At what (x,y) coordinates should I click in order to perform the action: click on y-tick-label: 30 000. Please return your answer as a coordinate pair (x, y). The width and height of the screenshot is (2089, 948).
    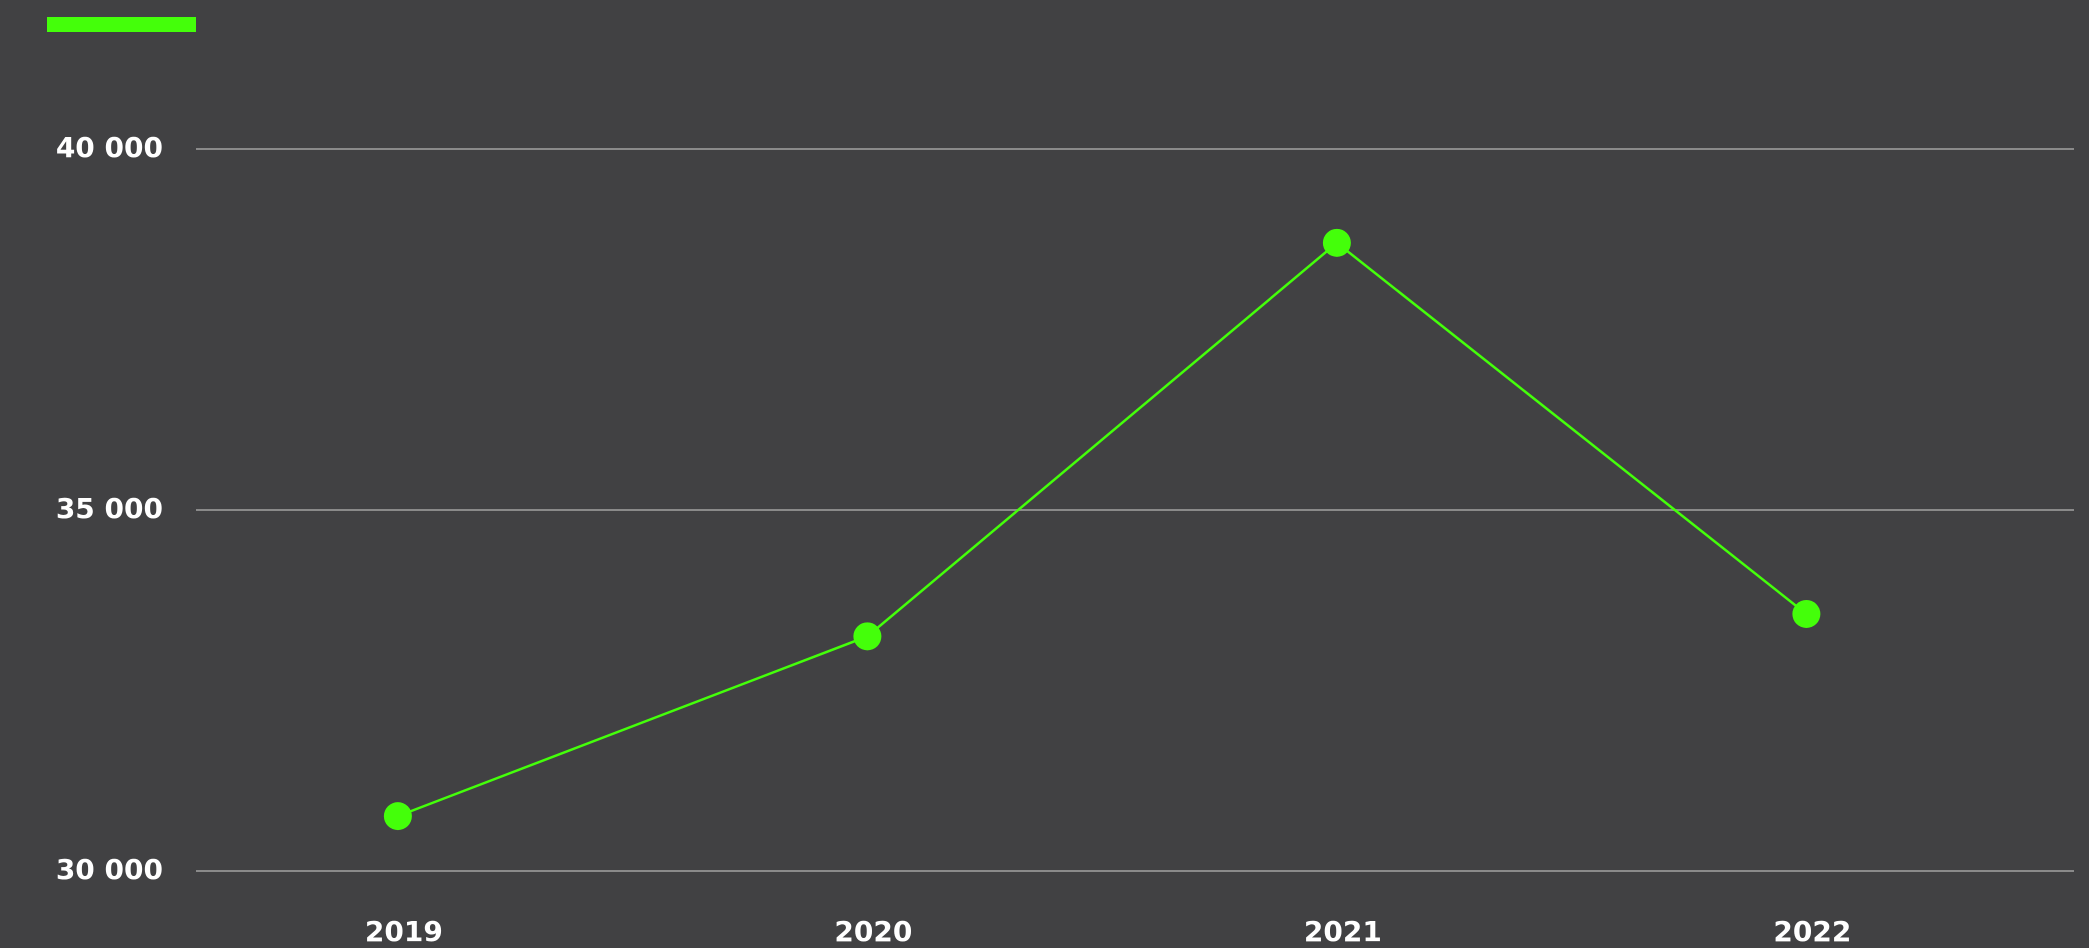
    Looking at the image, I should click on (109, 869).